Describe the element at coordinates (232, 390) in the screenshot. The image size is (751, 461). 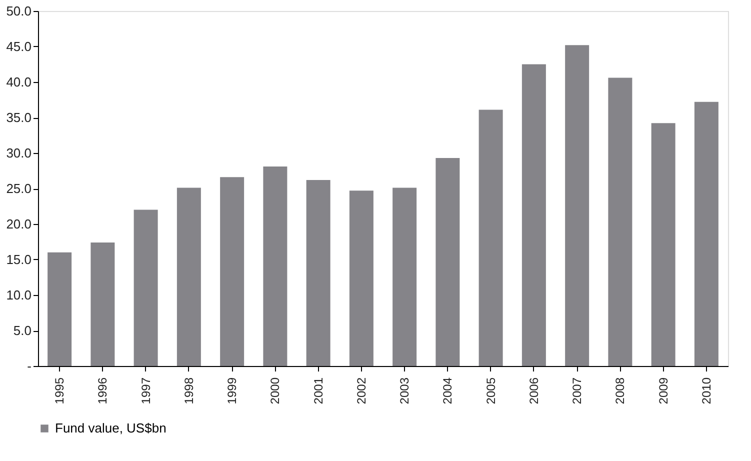
I see `x-tick-label: 1999` at that location.